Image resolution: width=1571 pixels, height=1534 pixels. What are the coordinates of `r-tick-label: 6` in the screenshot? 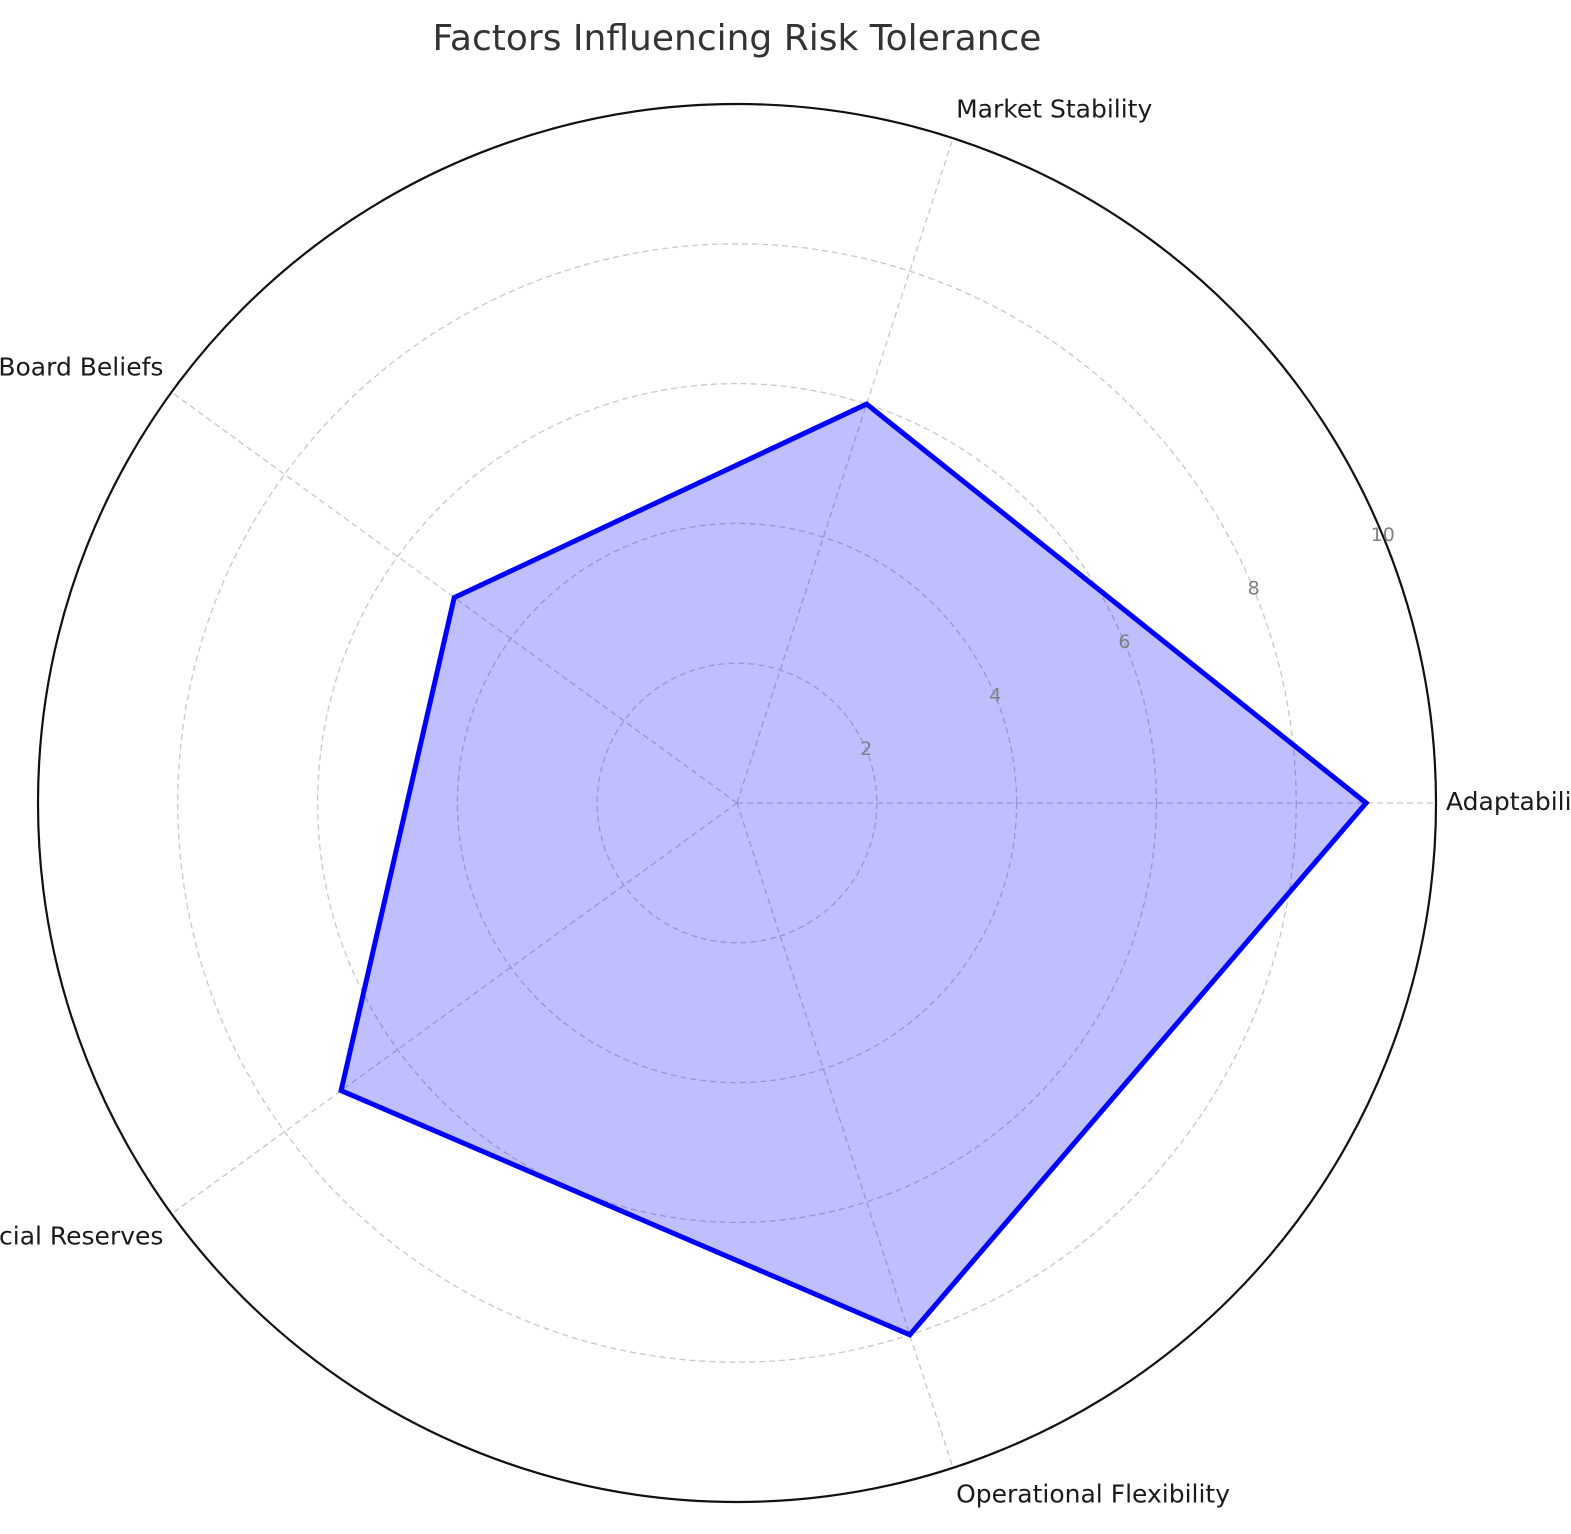 It's located at (1124, 642).